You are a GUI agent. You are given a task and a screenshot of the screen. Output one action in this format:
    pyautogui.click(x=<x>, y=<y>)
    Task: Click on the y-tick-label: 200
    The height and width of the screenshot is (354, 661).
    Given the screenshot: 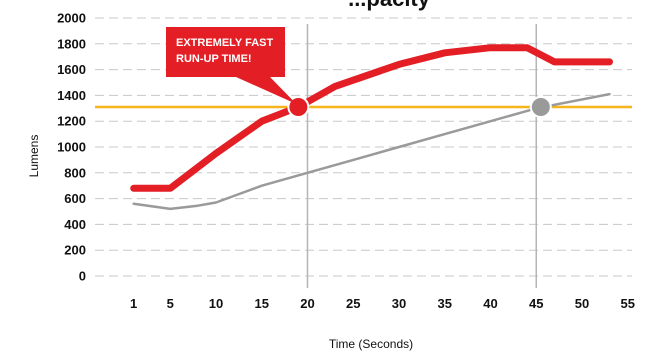 What is the action you would take?
    pyautogui.click(x=75, y=250)
    